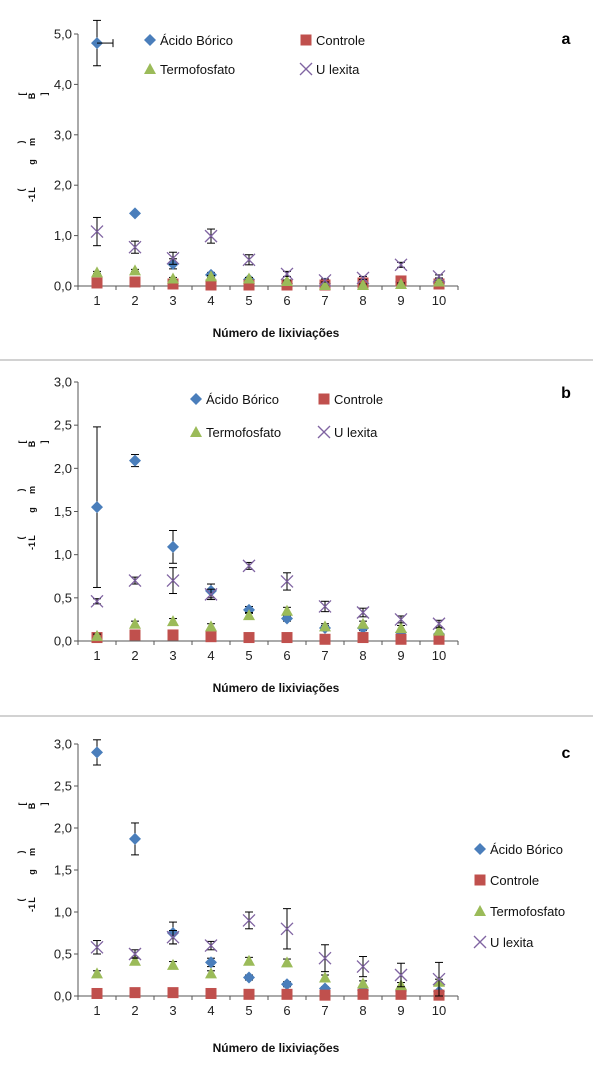  I want to click on x-tick-label: 3, so click(172, 655).